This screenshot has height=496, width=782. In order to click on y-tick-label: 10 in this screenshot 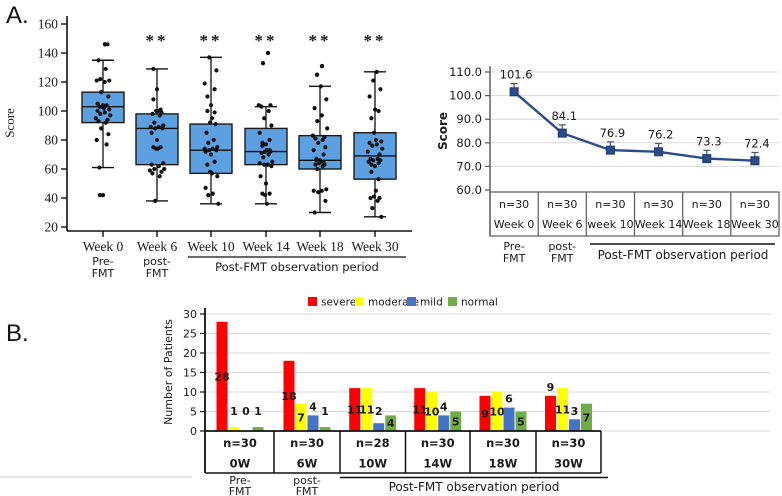, I will do `click(190, 392)`.